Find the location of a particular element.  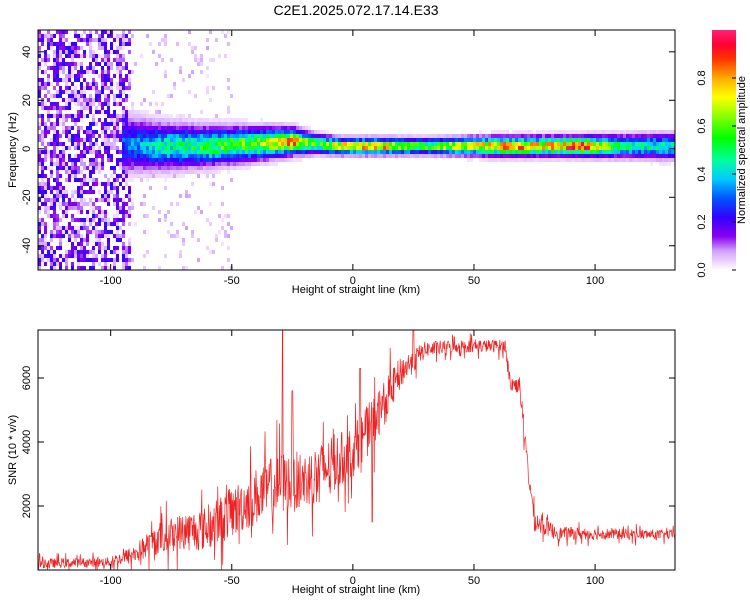

snr-x-axis-label: Height of straight line (km) is located at coordinates (356, 590).